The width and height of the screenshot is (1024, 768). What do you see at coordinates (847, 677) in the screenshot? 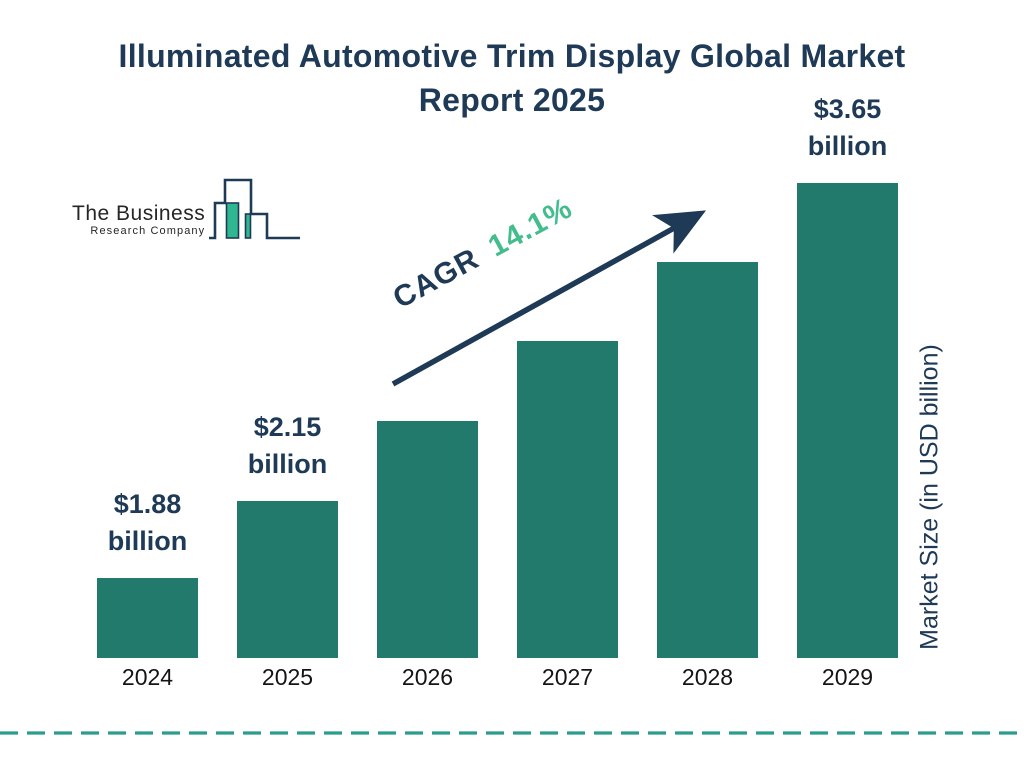
I see `x-tick-2029: 2029` at bounding box center [847, 677].